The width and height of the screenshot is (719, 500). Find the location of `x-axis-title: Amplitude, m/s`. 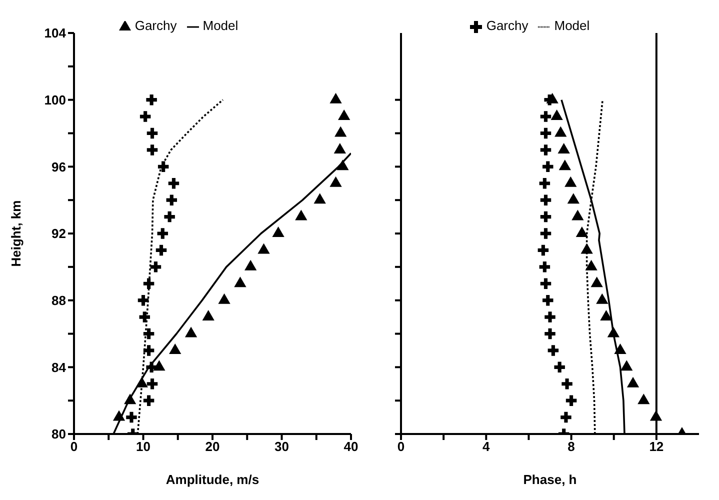

x-axis-title: Amplitude, m/s is located at coordinates (213, 479).